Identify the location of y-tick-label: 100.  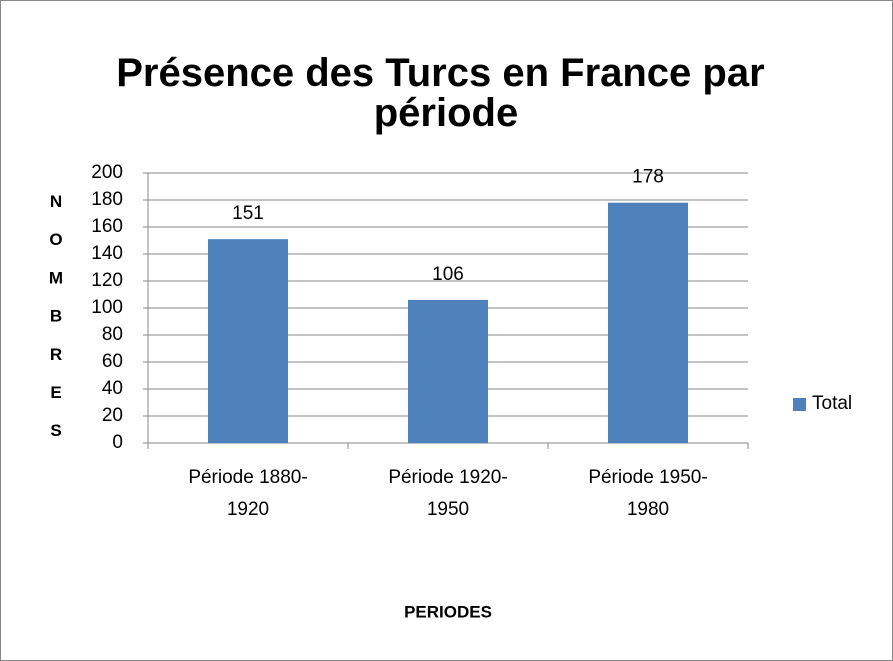
(107, 307).